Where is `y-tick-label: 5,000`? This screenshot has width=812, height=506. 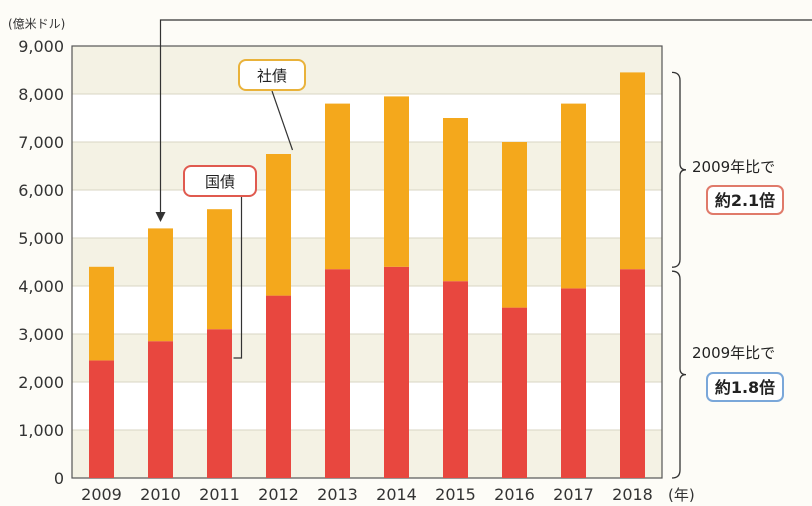 y-tick-label: 5,000 is located at coordinates (41, 238).